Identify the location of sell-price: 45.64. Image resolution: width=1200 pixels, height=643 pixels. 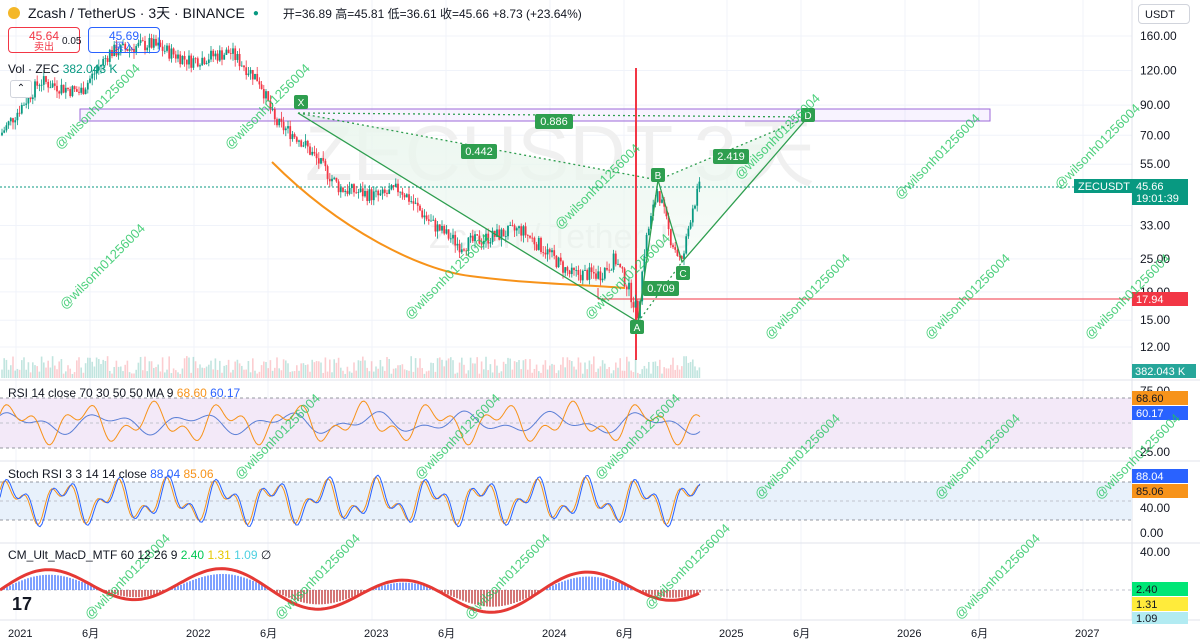
(44, 36).